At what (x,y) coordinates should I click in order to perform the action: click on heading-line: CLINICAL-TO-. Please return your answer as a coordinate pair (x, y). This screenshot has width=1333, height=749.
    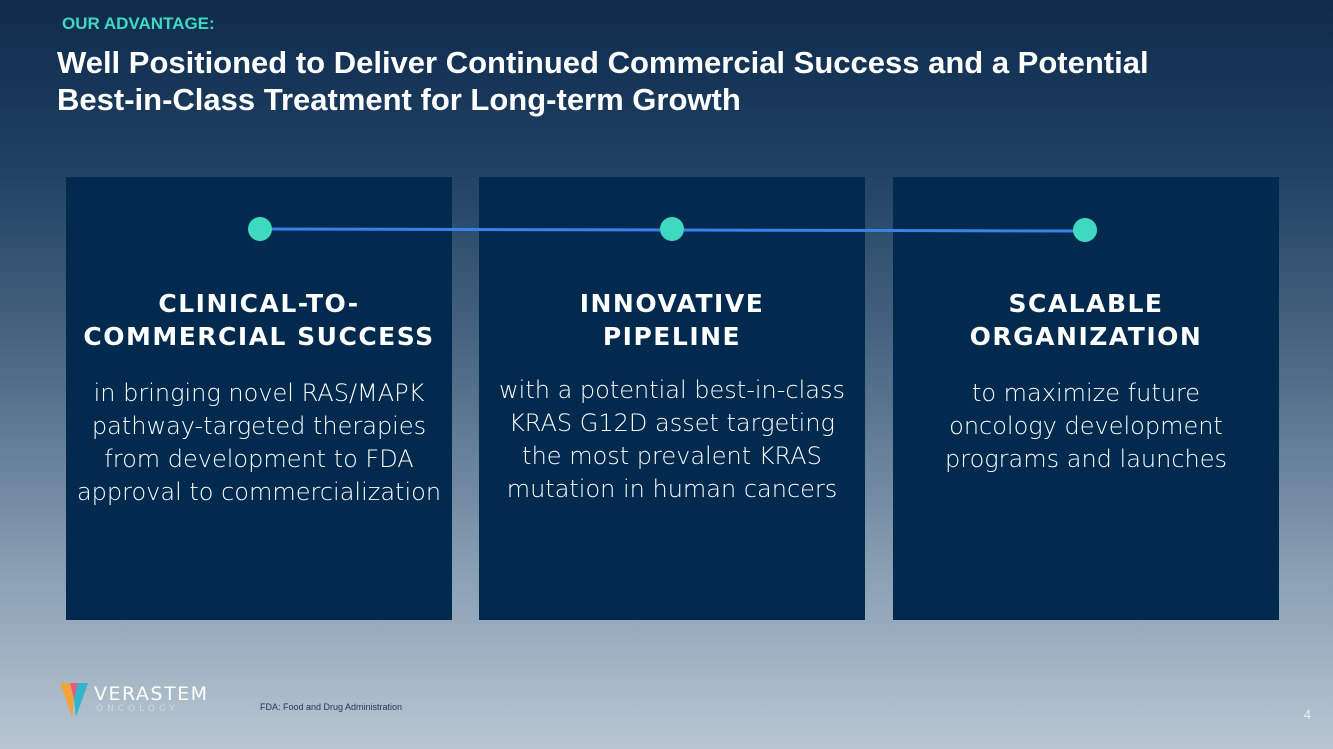
    Looking at the image, I should click on (259, 303).